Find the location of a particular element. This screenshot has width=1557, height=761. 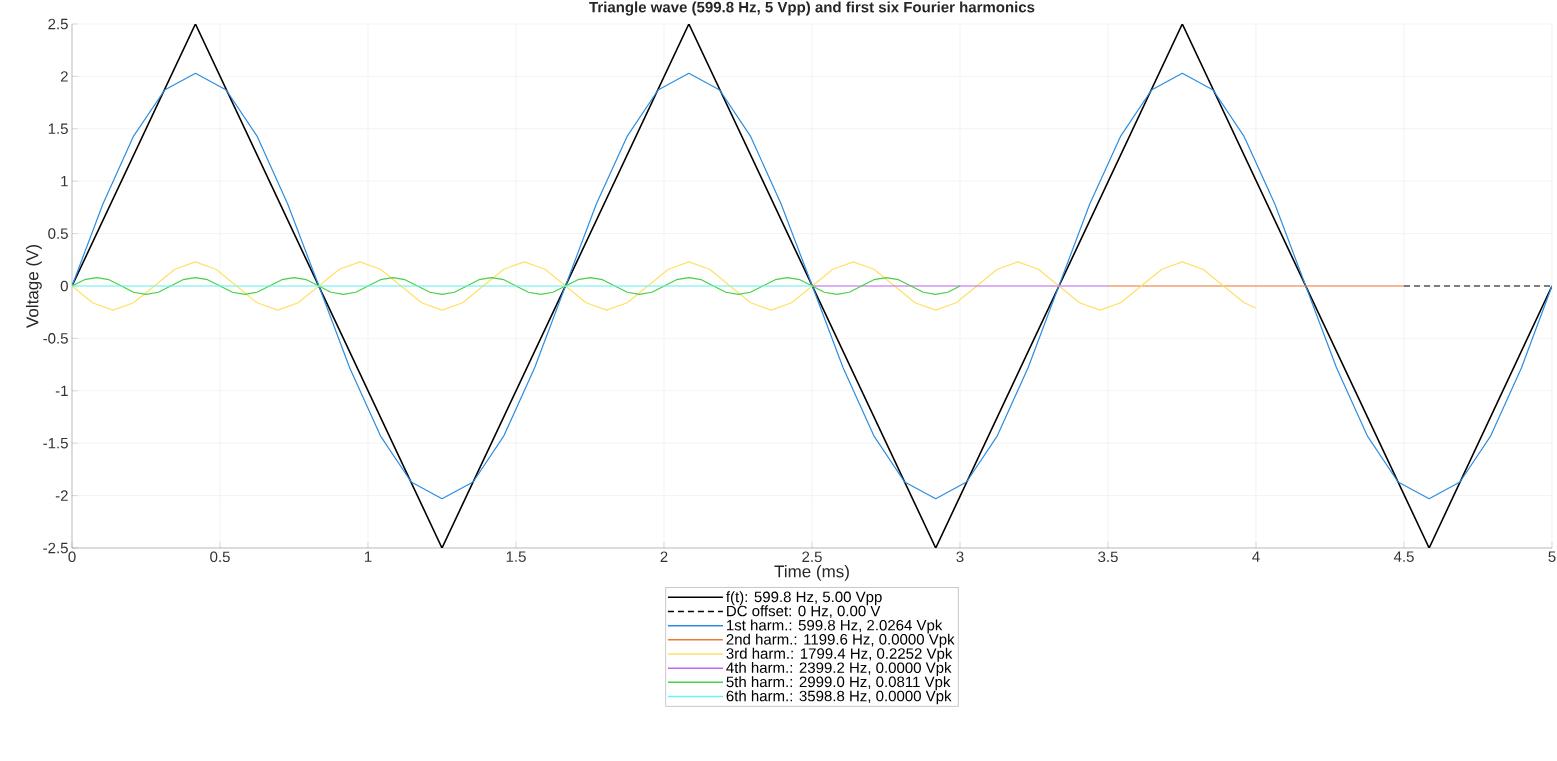

x-tick-label: 1 is located at coordinates (368, 556).